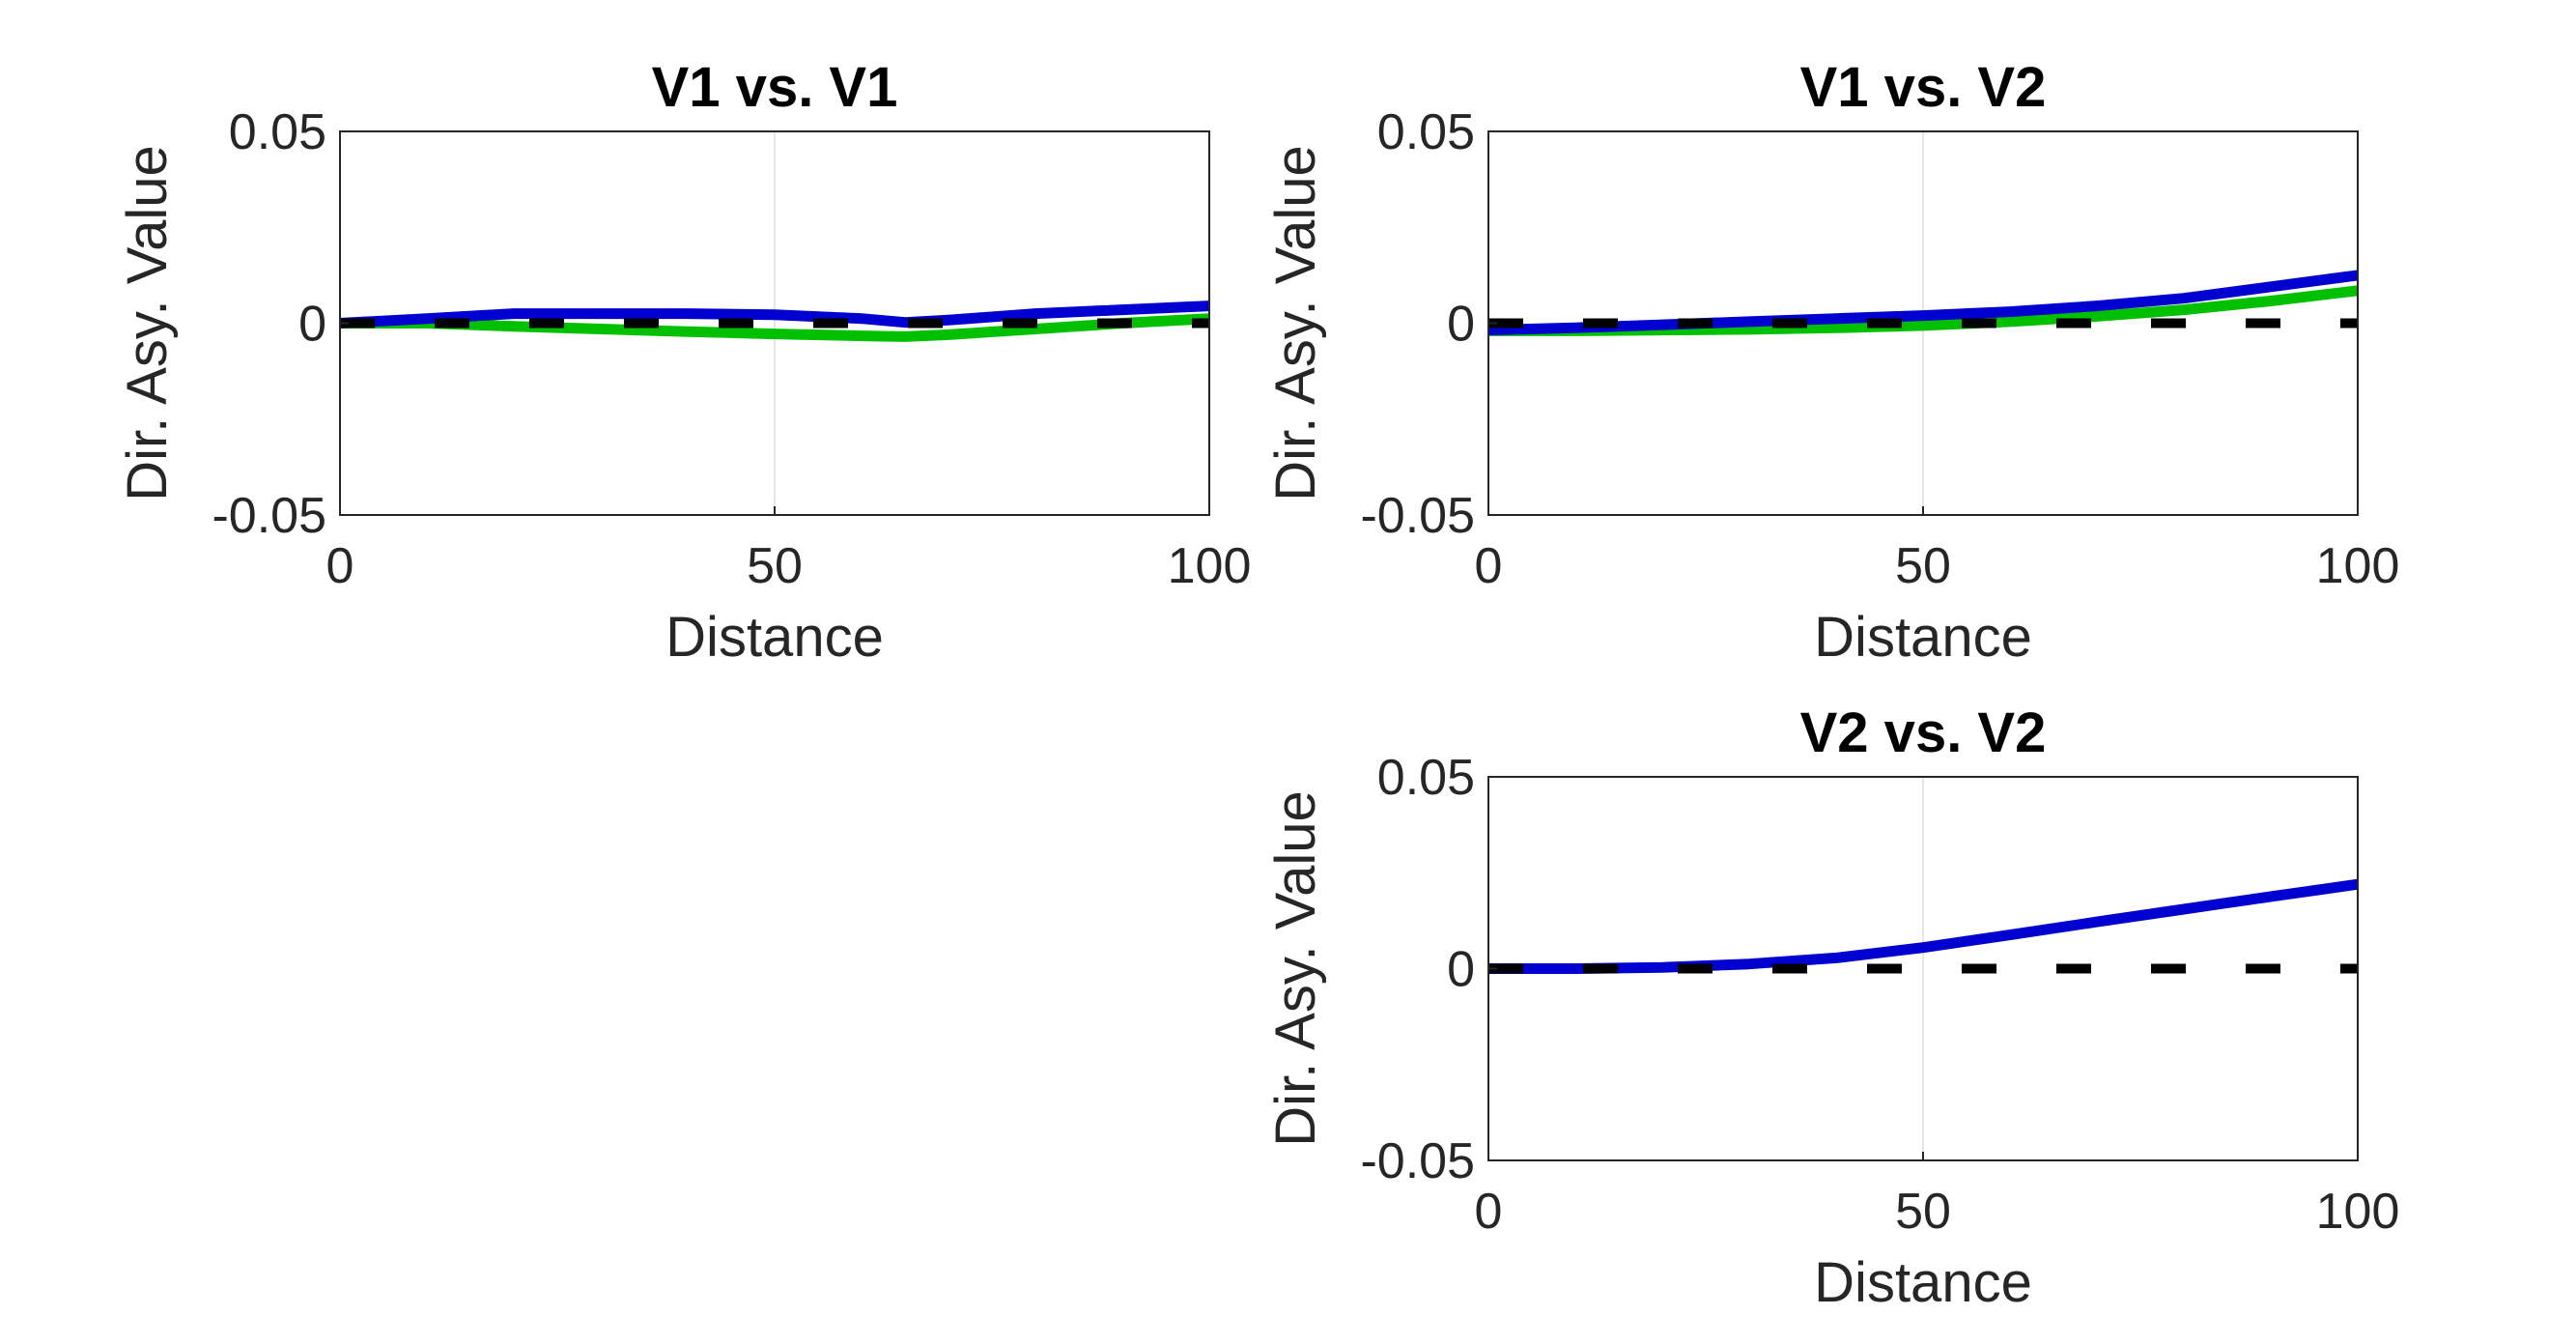 Image resolution: width=2576 pixels, height=1344 pixels. What do you see at coordinates (775, 87) in the screenshot?
I see `panel-title: V1 vs. V1` at bounding box center [775, 87].